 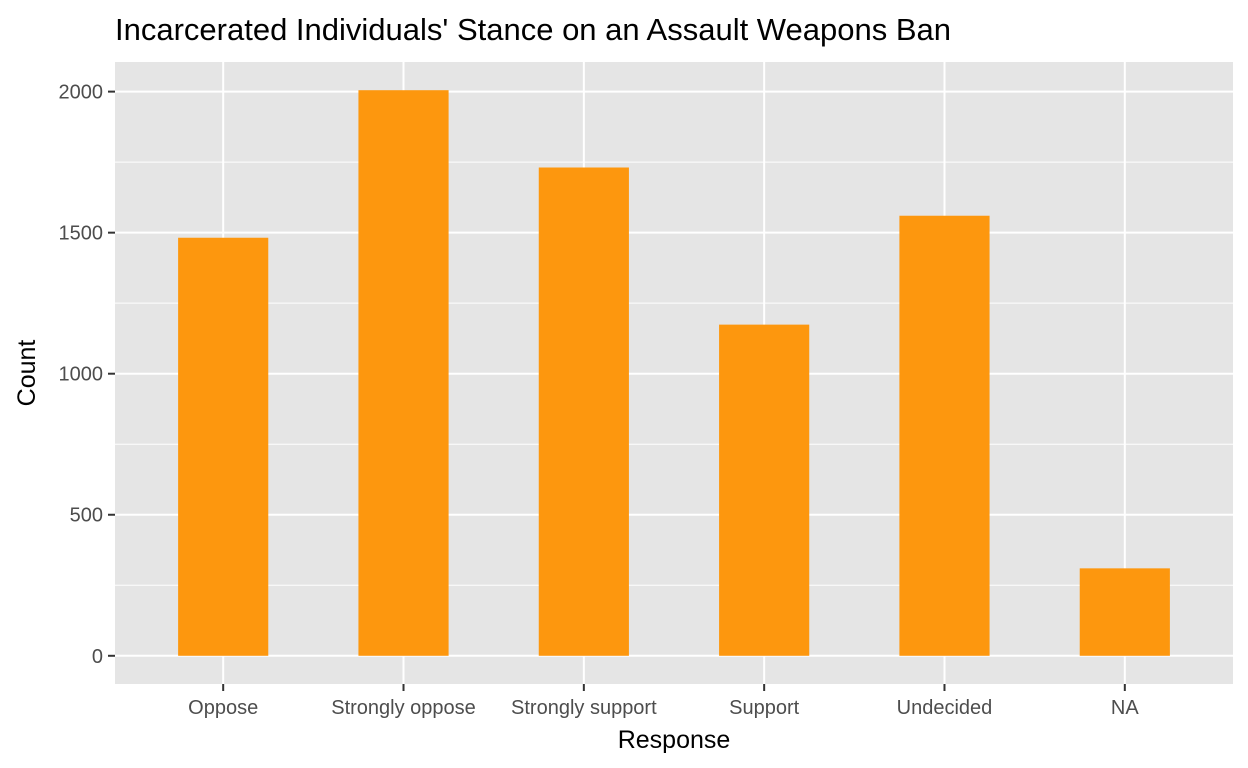 I want to click on x-tick-label: Oppose, so click(x=223, y=708).